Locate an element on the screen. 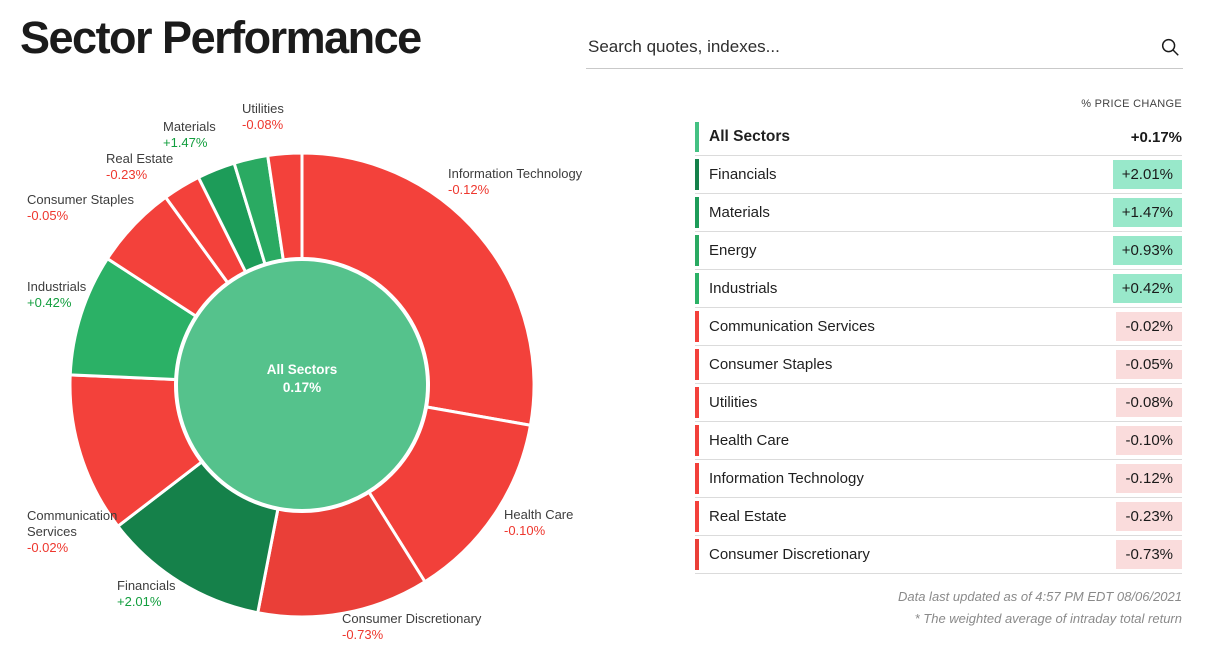 Image resolution: width=1213 pixels, height=659 pixels. row-sector-name: Financials is located at coordinates (743, 174).